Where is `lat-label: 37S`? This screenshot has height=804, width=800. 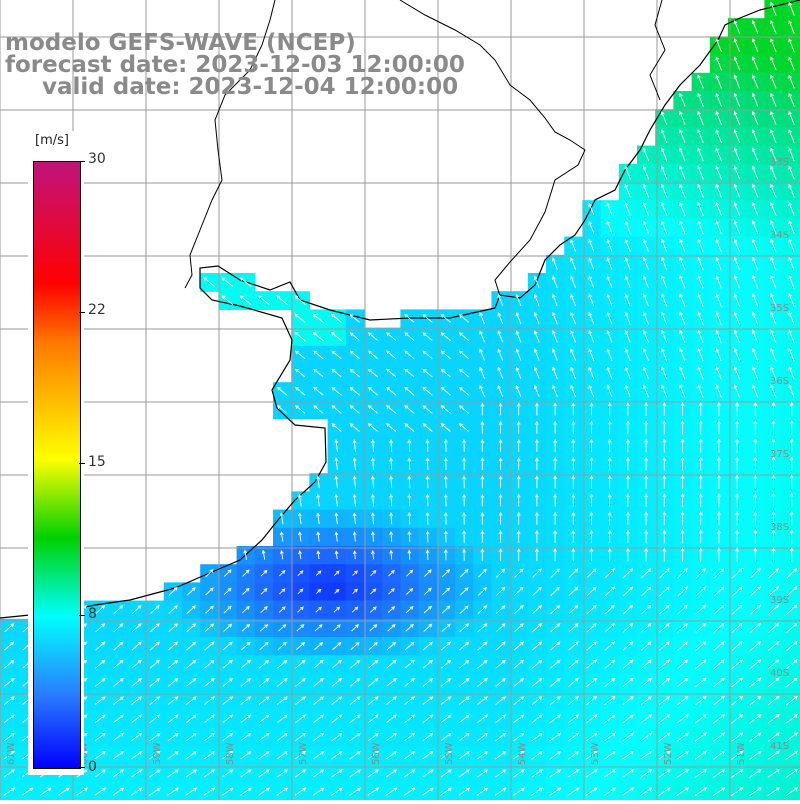 lat-label: 37S is located at coordinates (779, 454).